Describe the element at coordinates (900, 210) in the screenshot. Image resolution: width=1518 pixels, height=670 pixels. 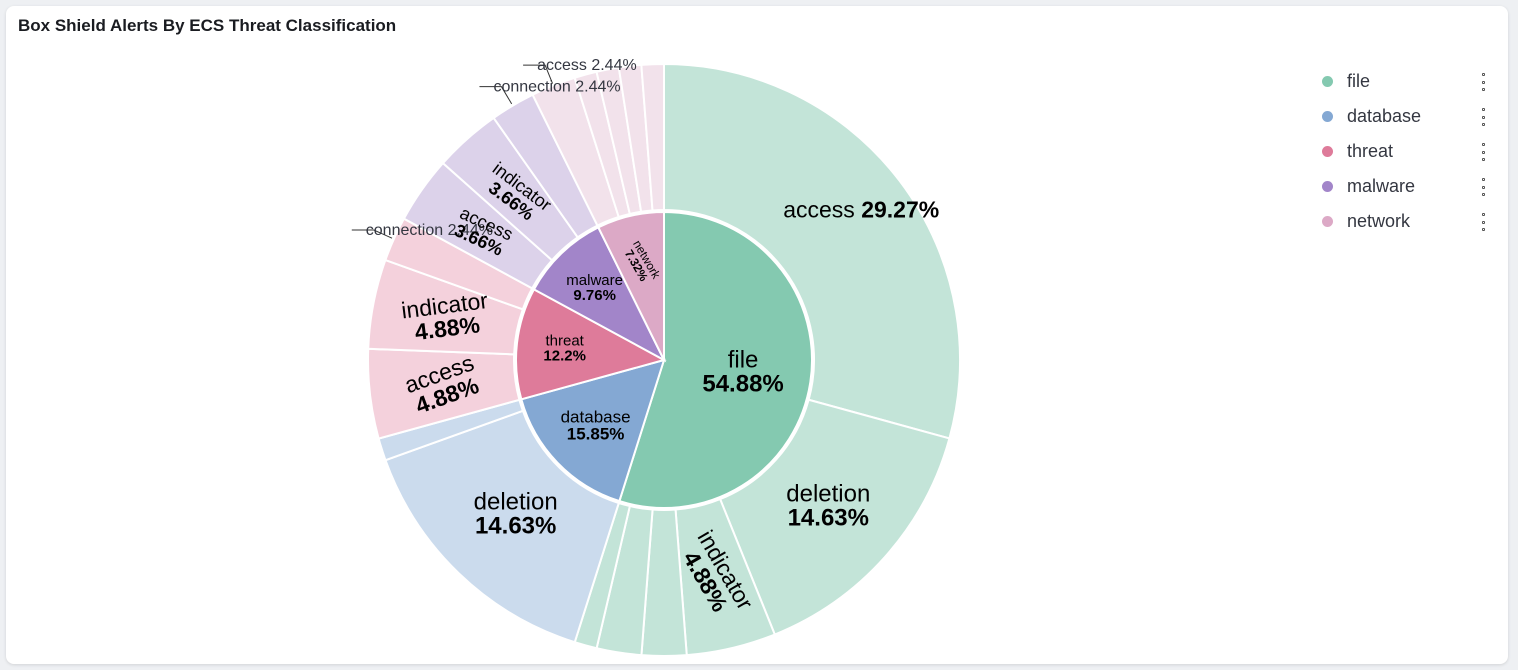
I see `label-value: 29.27%` at that location.